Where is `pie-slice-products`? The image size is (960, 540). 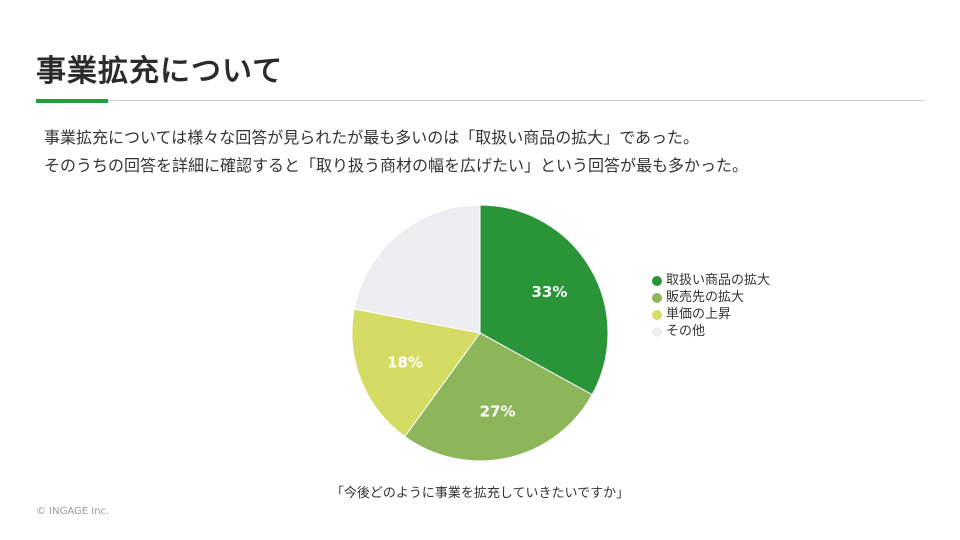
pie-slice-products is located at coordinates (544, 300).